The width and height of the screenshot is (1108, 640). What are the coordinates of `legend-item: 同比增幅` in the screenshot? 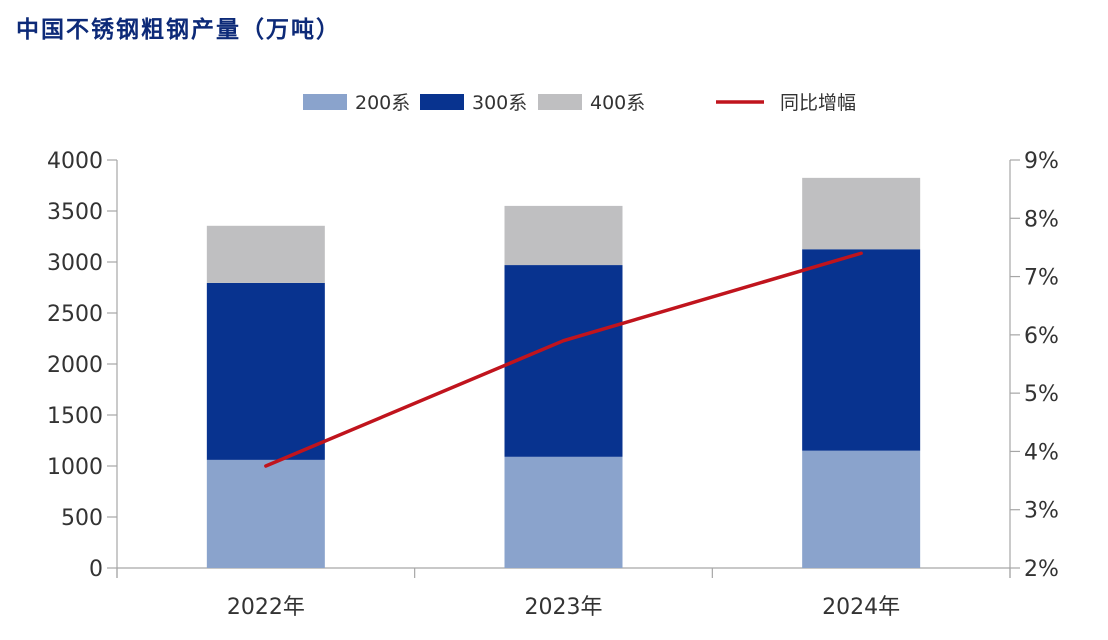 It's located at (786, 103).